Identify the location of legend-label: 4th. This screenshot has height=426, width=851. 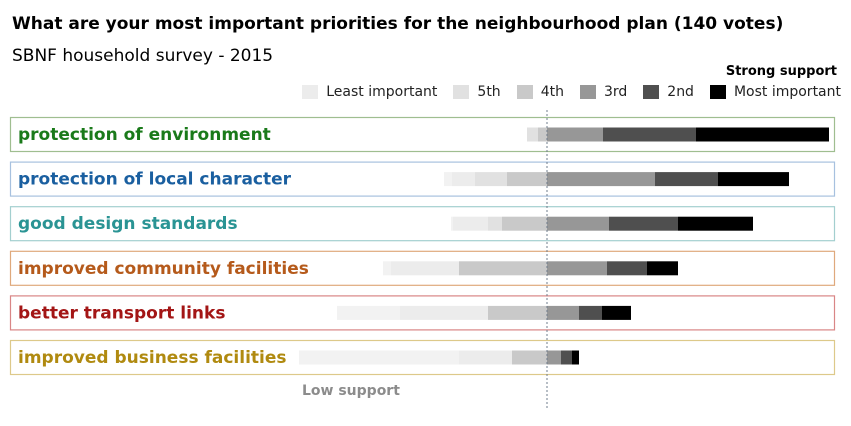
(552, 92).